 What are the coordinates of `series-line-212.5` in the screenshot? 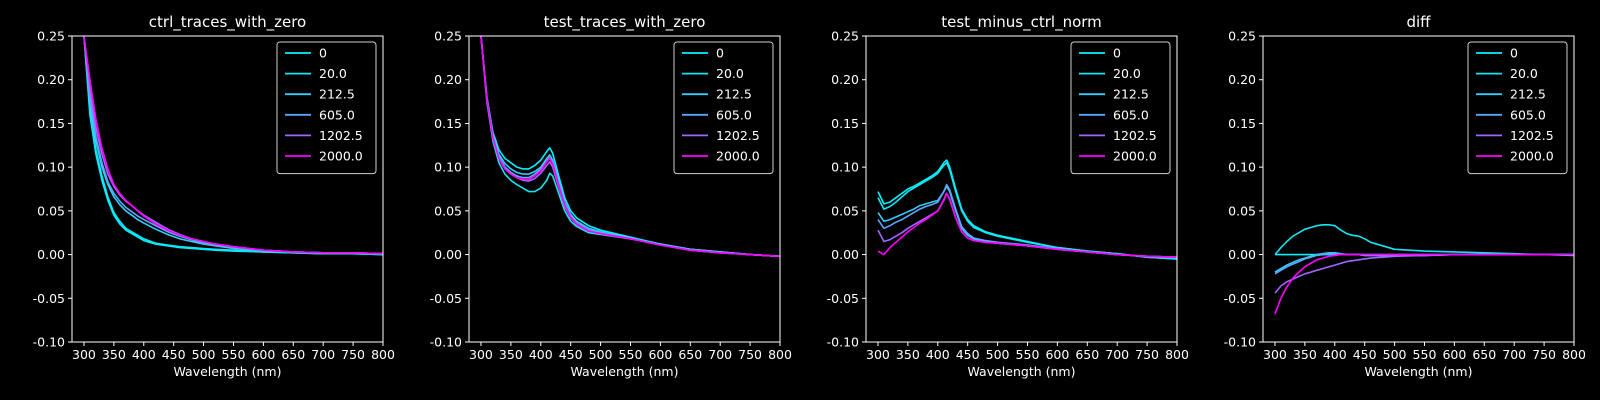 It's located at (630, 147).